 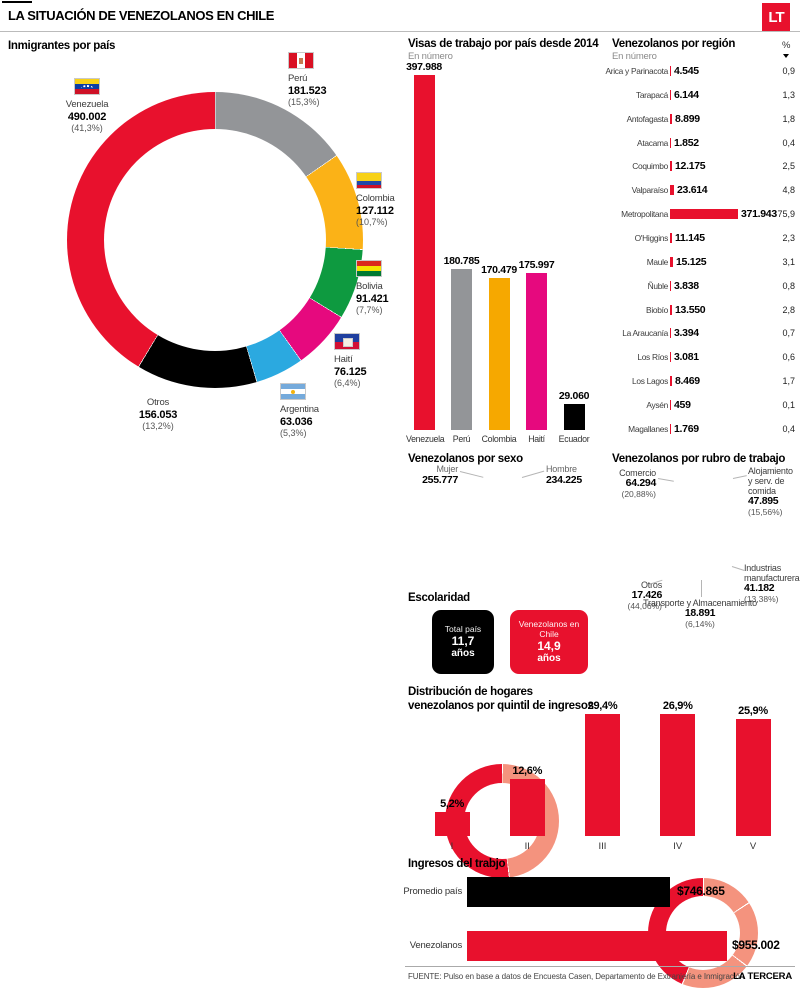 I want to click on visas-column: 175.997, so click(x=537, y=244).